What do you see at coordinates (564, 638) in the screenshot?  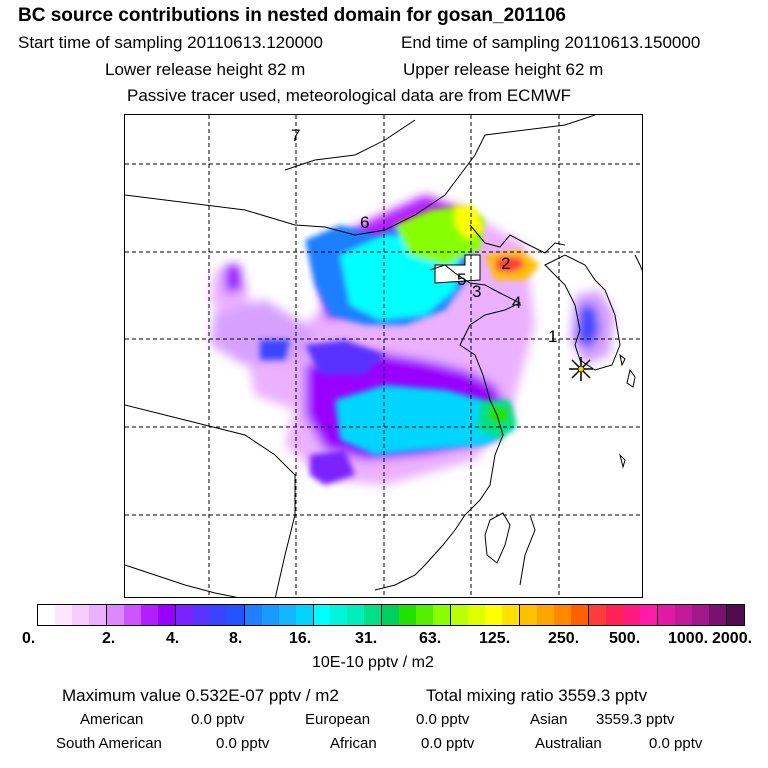 I see `colorbar-tick-label: 250.` at bounding box center [564, 638].